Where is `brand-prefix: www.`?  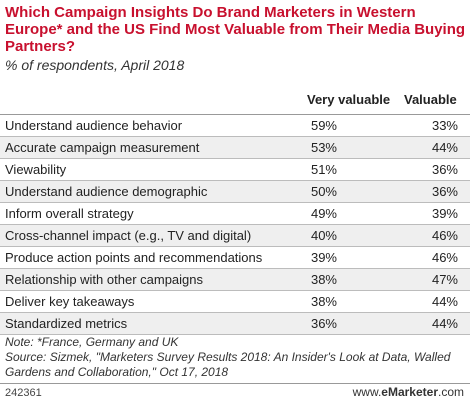
brand-prefix: www. is located at coordinates (367, 392).